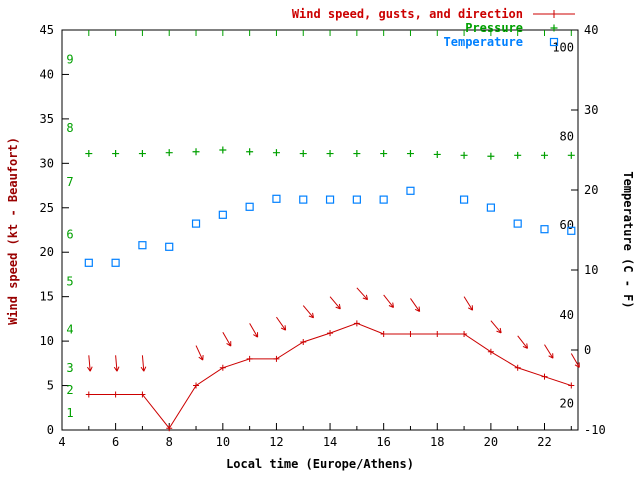 Image resolution: width=640 pixels, height=480 pixels. I want to click on celsius-tick-label: 20, so click(591, 190).